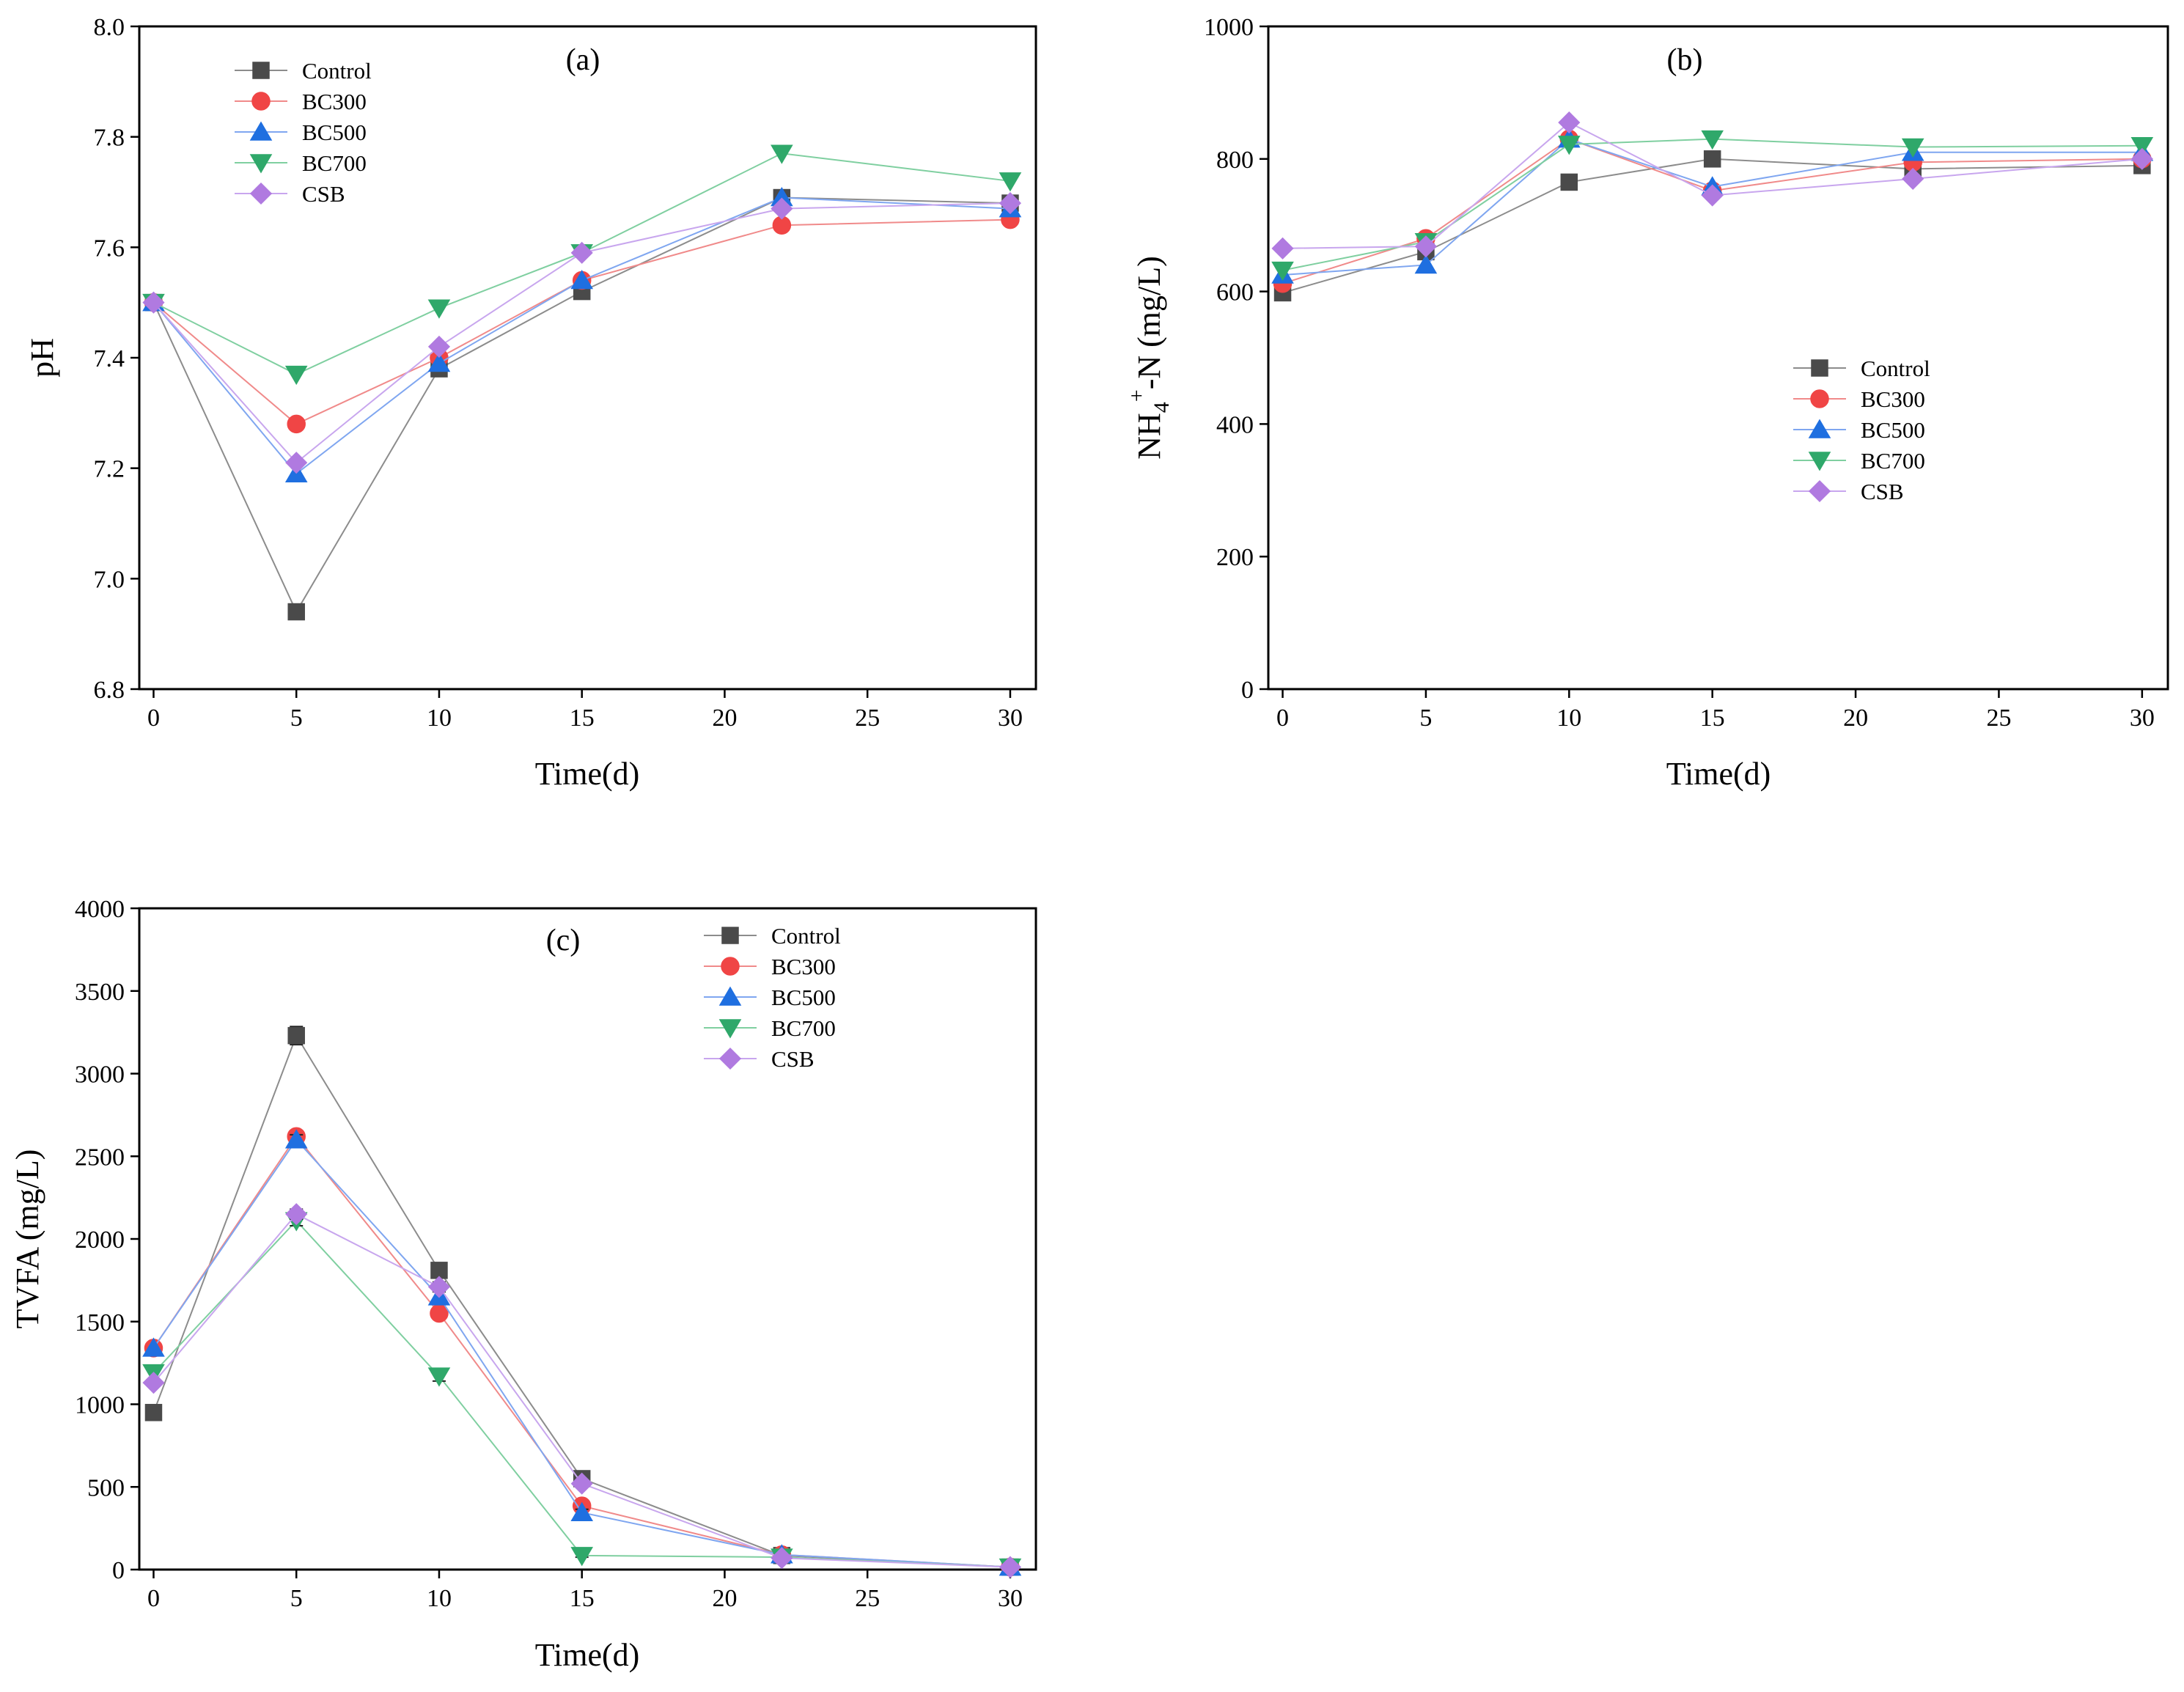 This screenshot has width=2184, height=1692. I want to click on y-axis-title-part: +, so click(1137, 395).